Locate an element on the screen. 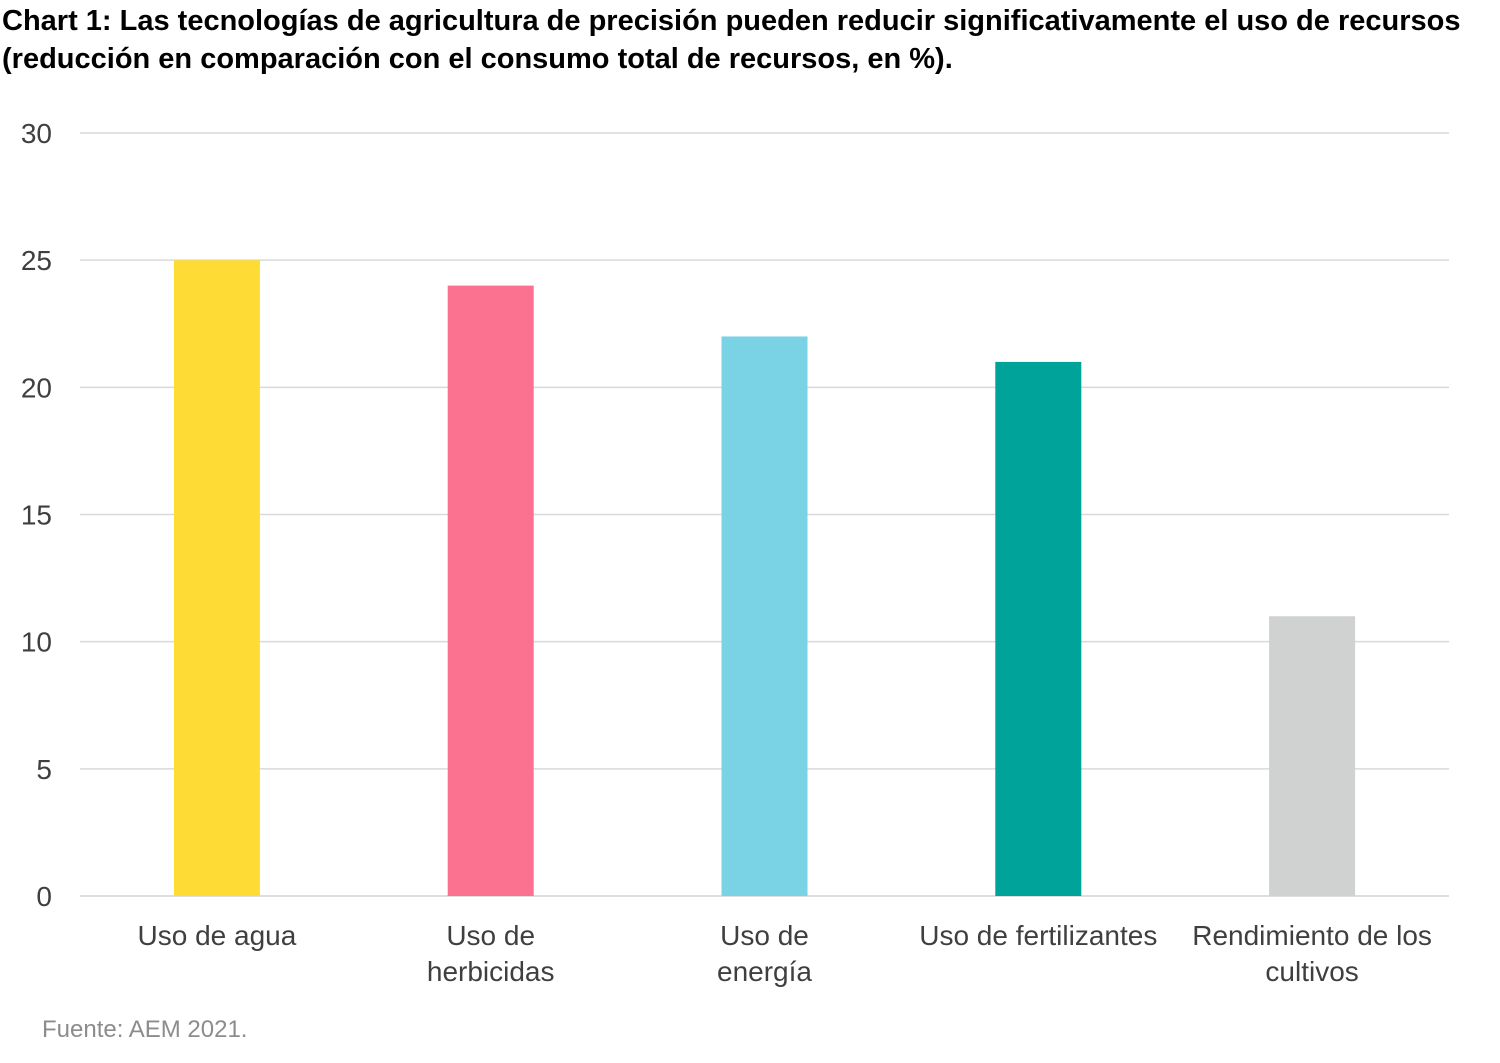 The image size is (1500, 1063). x-category-label: Rendimiento de los cultivos is located at coordinates (1312, 953).